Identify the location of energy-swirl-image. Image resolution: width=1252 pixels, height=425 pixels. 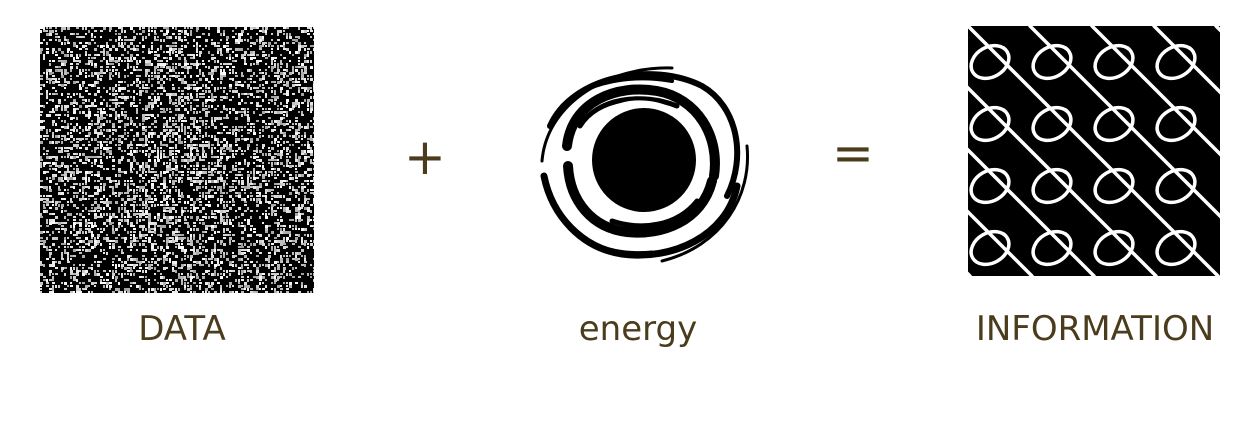
(642, 156).